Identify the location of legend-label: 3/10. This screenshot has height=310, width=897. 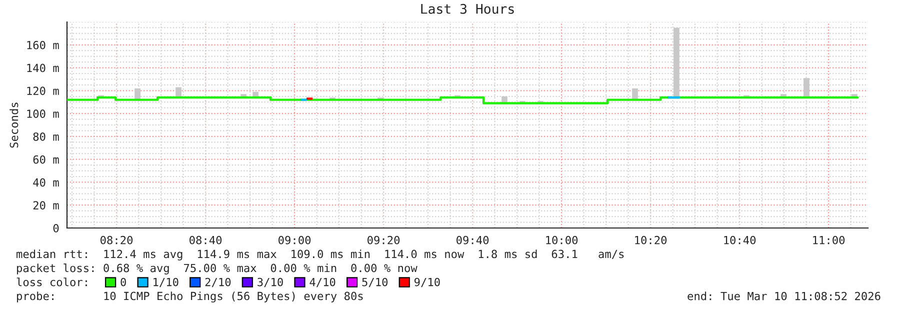
(270, 283).